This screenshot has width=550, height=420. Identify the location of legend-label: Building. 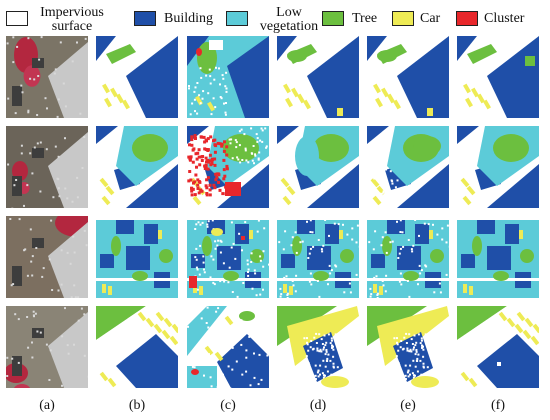
(189, 18).